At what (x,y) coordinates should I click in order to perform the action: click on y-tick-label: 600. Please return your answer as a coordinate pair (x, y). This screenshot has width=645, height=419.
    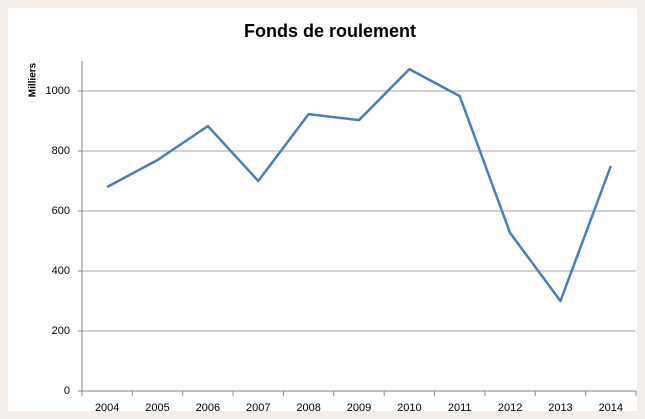
    Looking at the image, I should click on (61, 211).